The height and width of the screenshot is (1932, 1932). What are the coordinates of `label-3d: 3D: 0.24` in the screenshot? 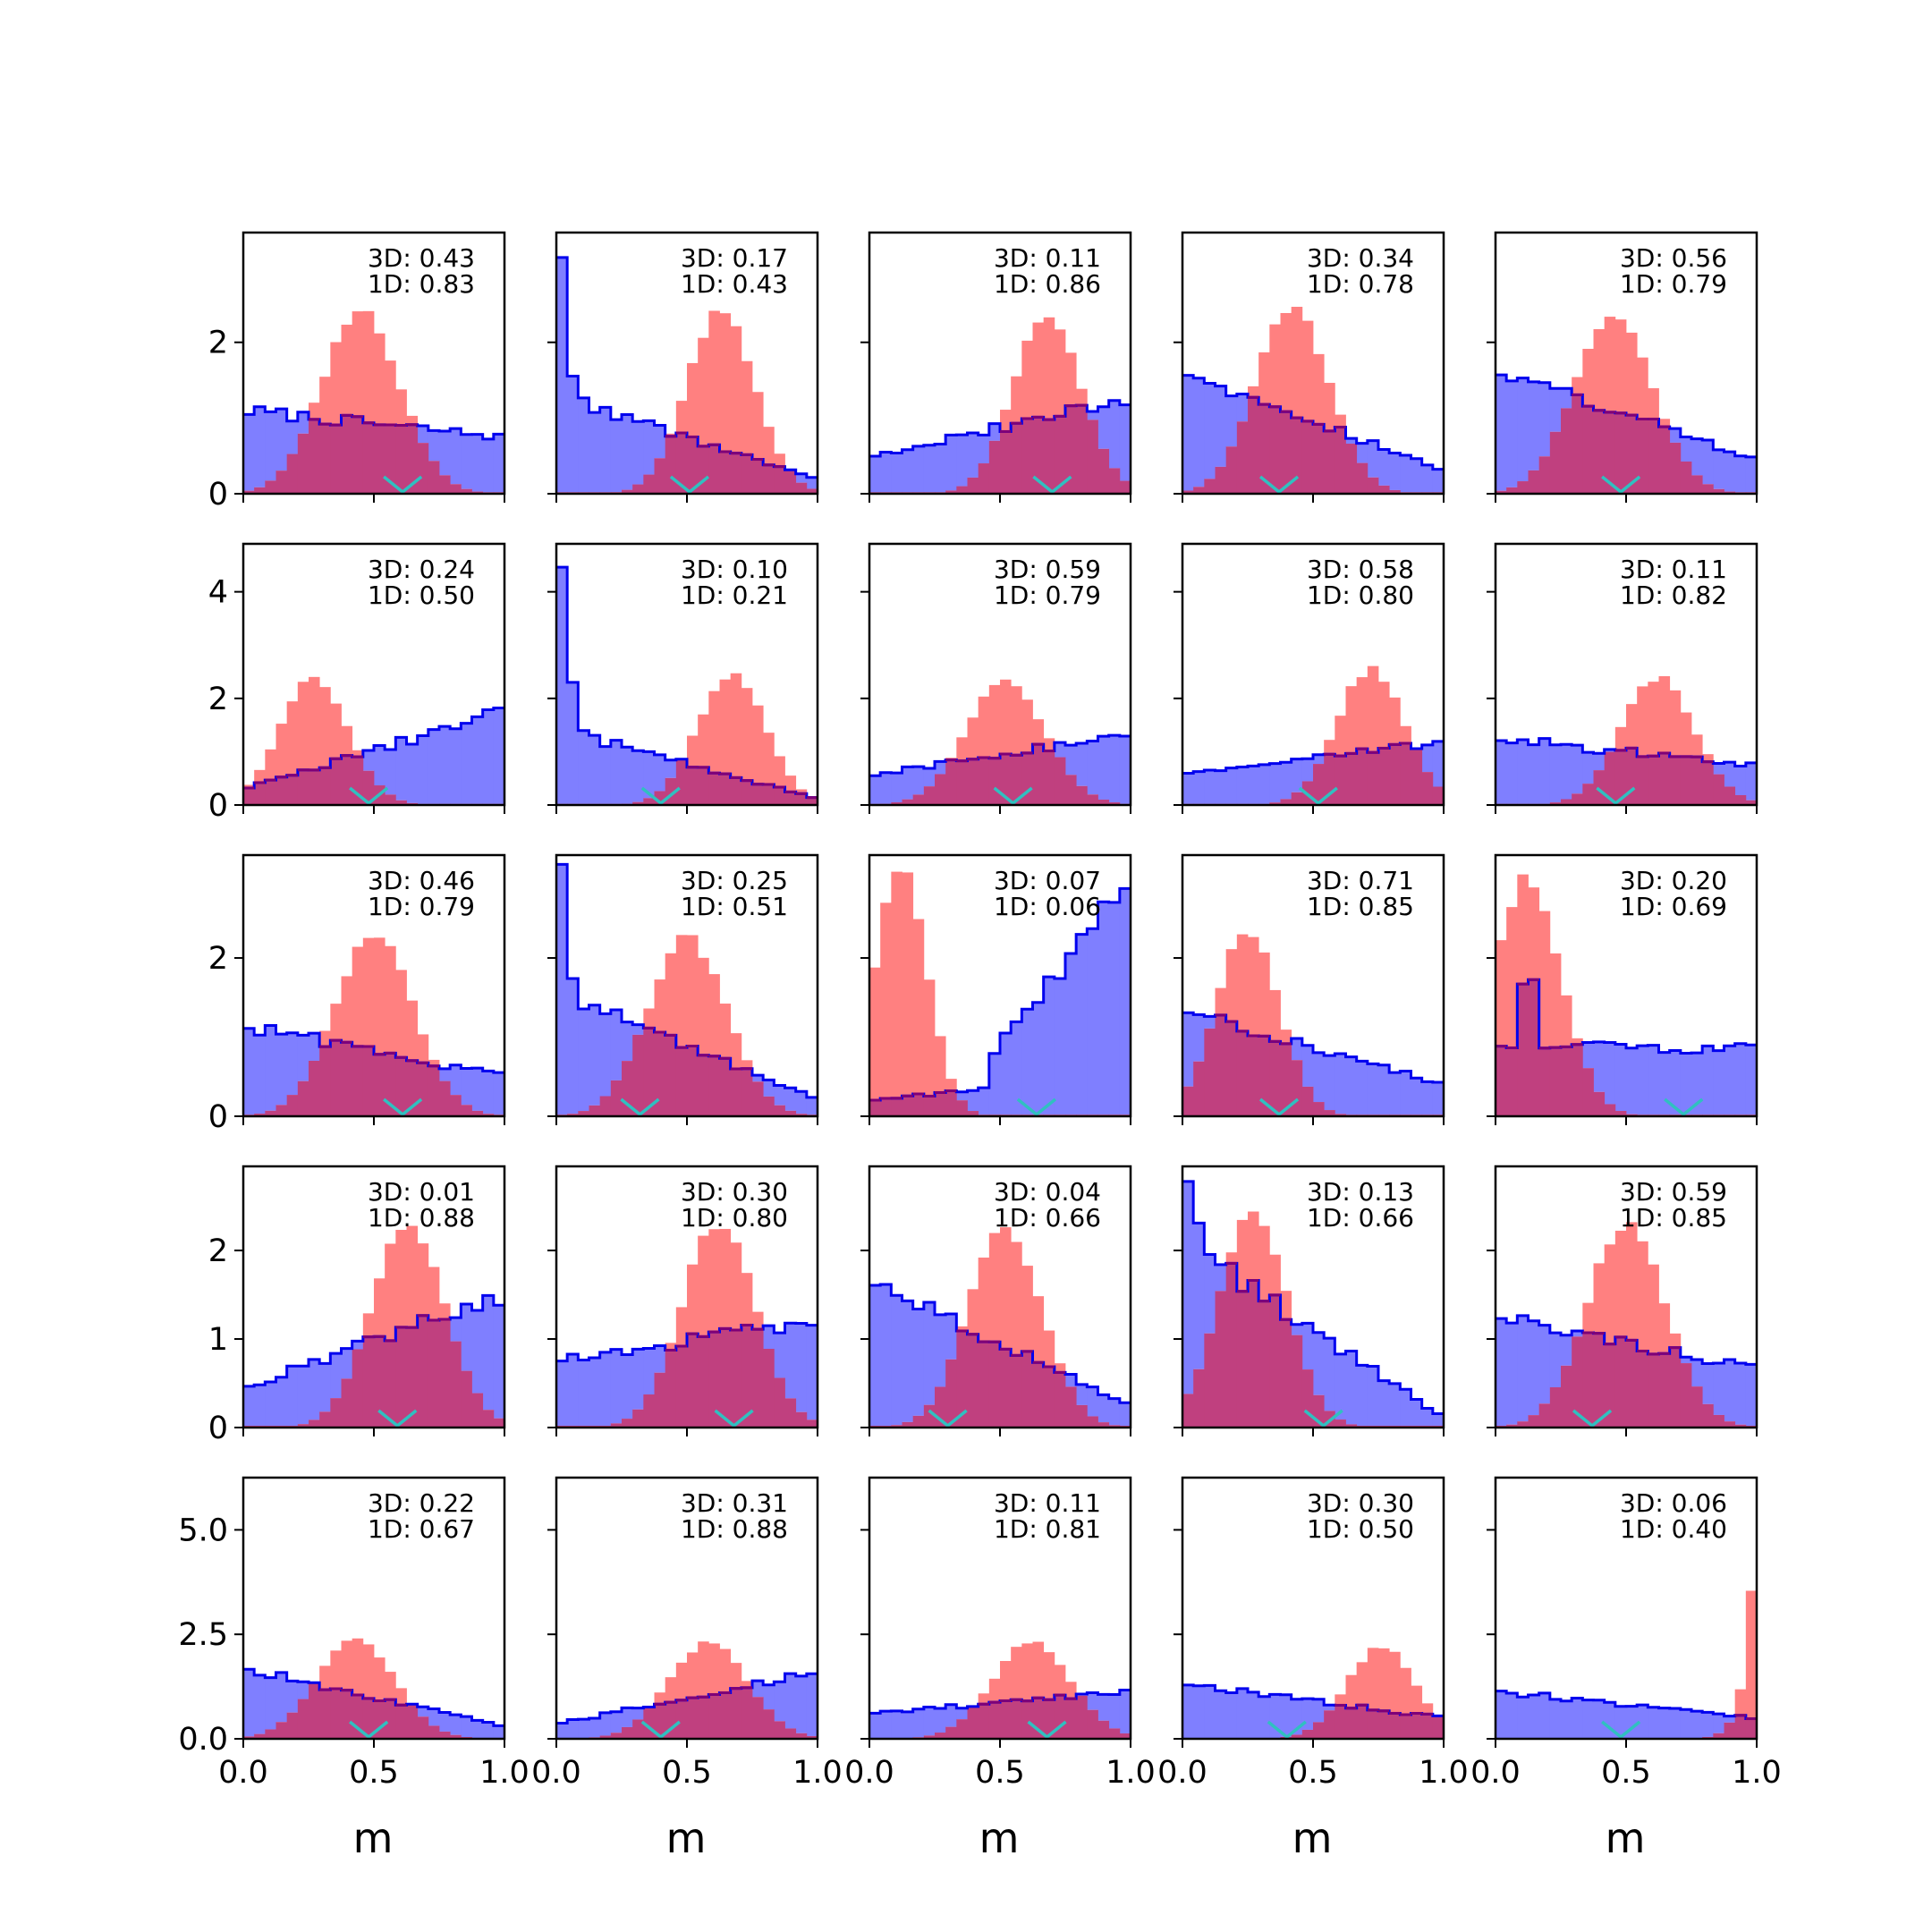 It's located at (421, 569).